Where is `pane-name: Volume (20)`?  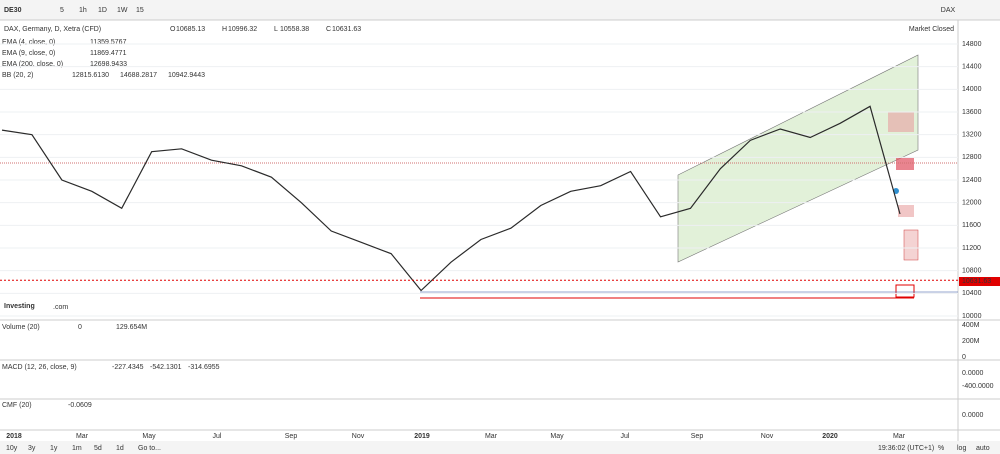
pane-name: Volume (20) is located at coordinates (21, 327).